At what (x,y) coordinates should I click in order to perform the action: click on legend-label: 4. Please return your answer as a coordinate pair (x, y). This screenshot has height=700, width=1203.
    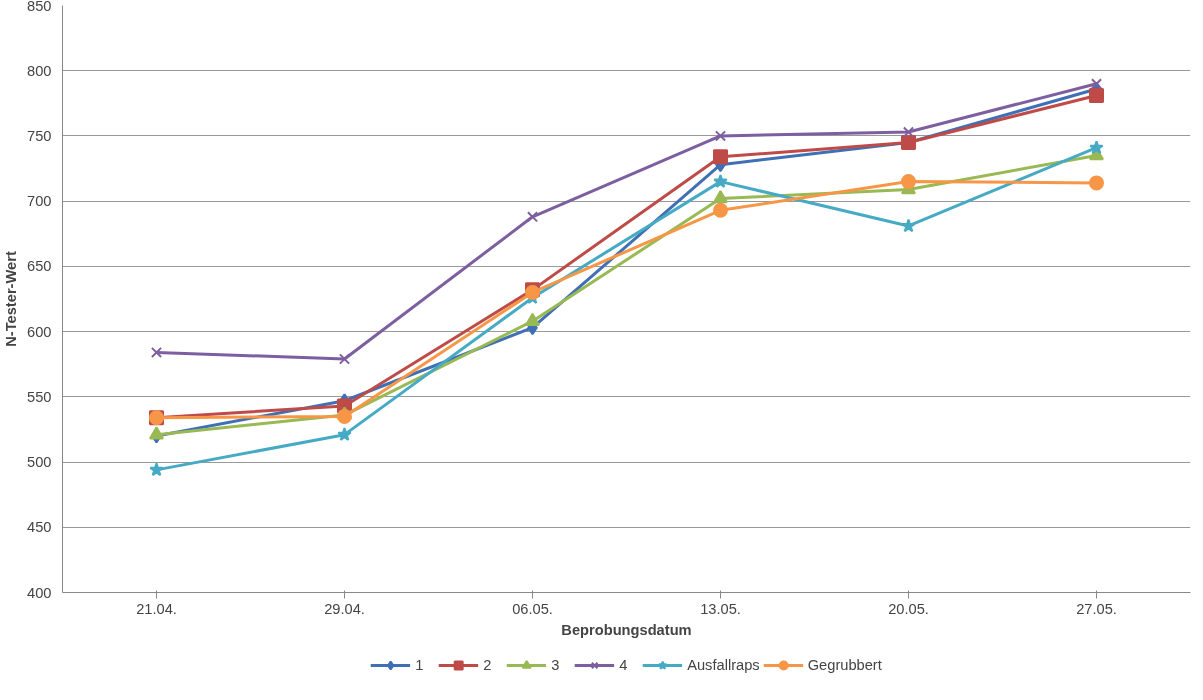
    Looking at the image, I should click on (624, 665).